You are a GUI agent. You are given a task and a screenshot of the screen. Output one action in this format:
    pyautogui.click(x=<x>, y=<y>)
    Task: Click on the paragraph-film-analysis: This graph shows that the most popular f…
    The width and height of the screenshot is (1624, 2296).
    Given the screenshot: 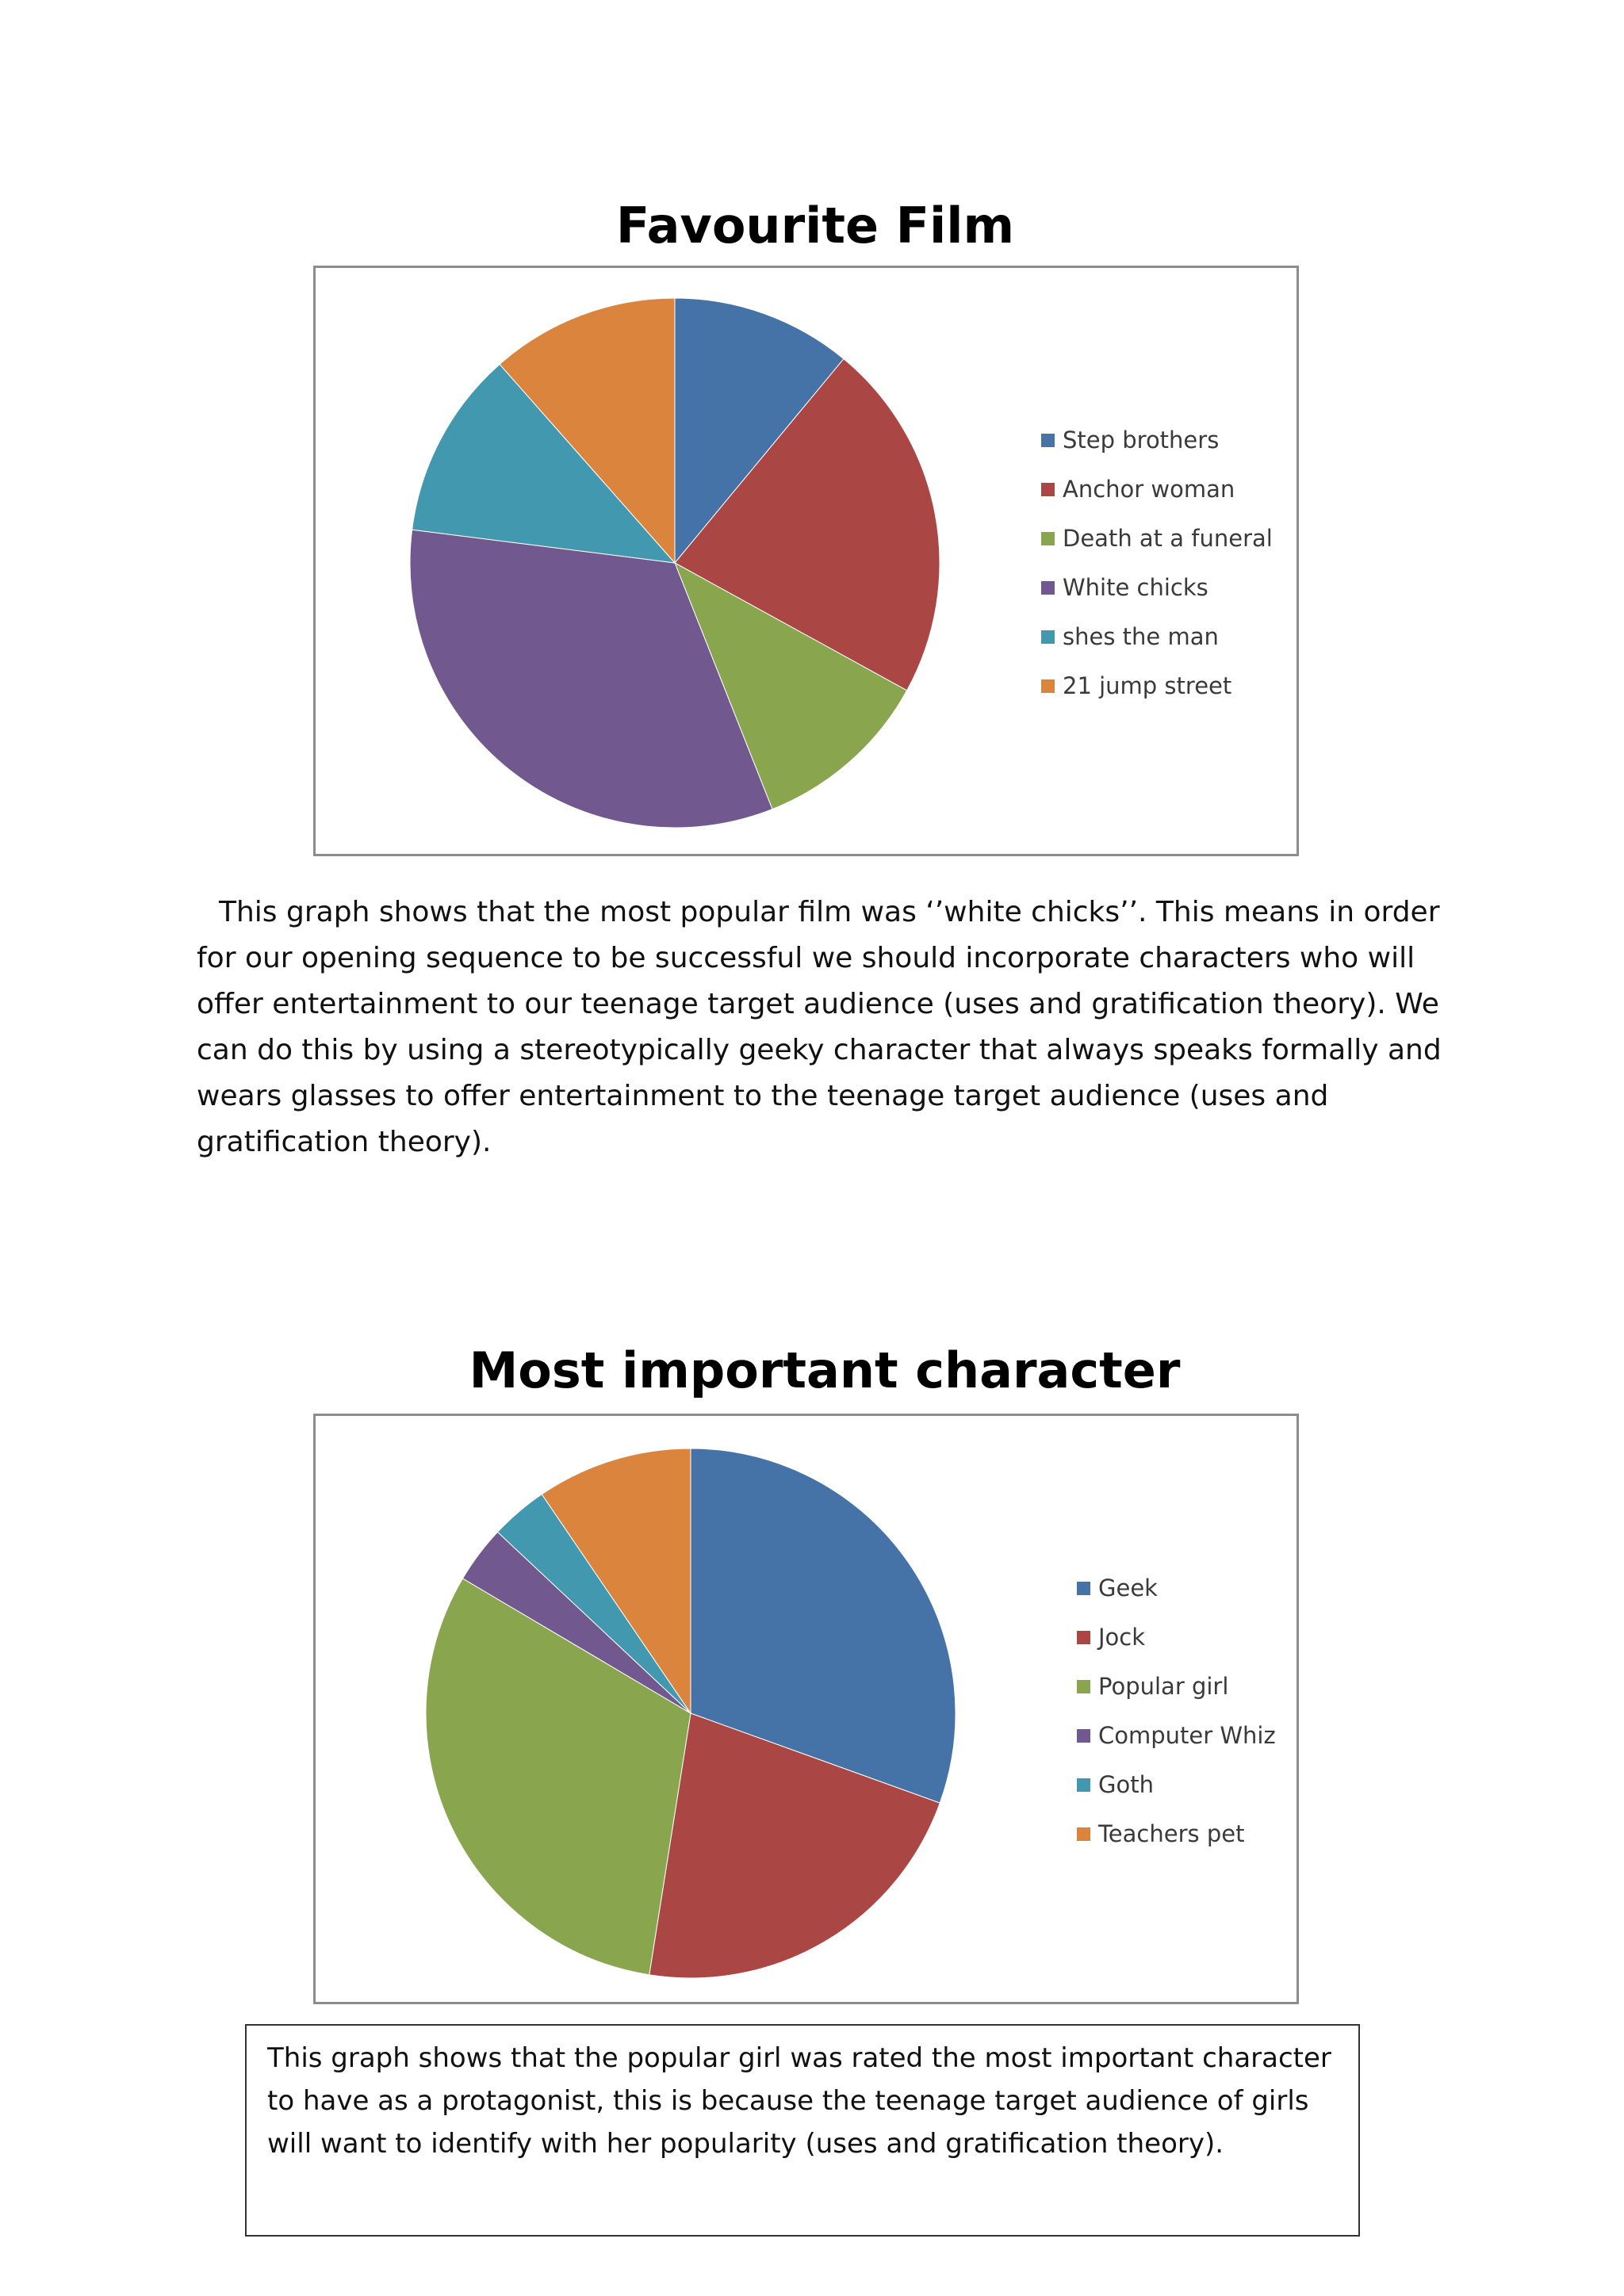 What is the action you would take?
    pyautogui.click(x=819, y=1027)
    